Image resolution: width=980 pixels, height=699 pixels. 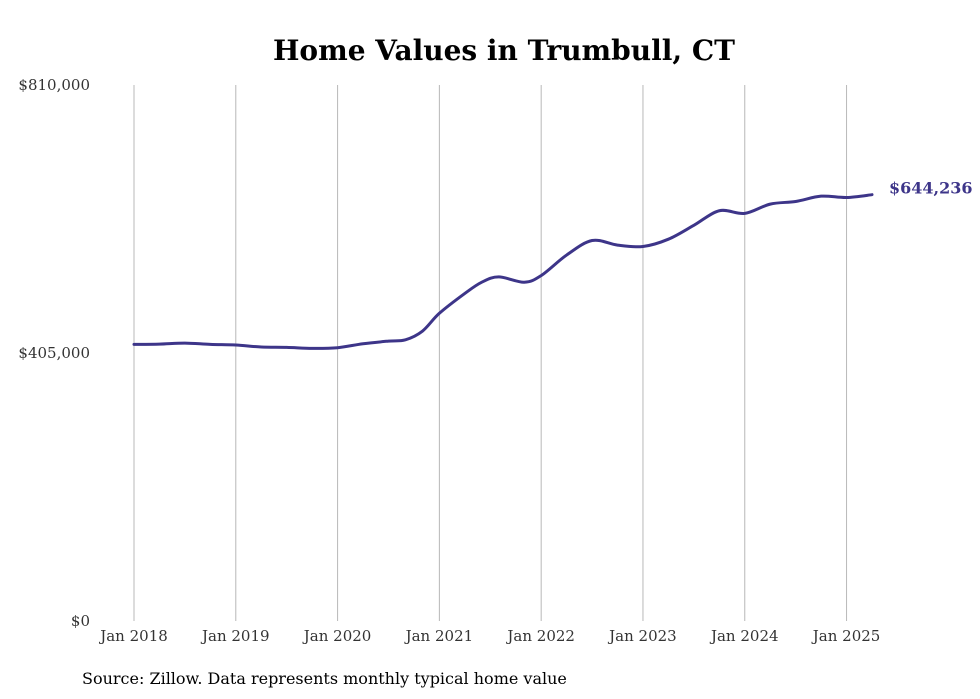 What do you see at coordinates (133, 636) in the screenshot?
I see `x-tick-label: Jan 2018` at bounding box center [133, 636].